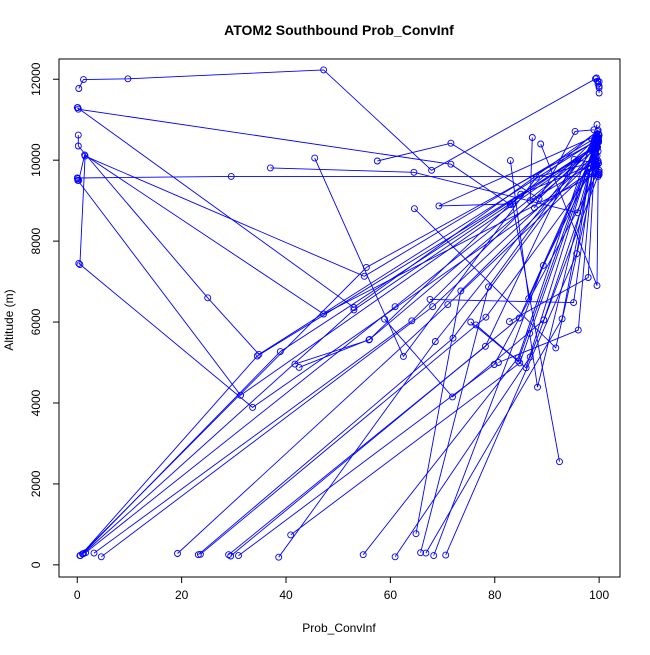  I want to click on x-axis-label: Prob_ConvInf, so click(339, 628).